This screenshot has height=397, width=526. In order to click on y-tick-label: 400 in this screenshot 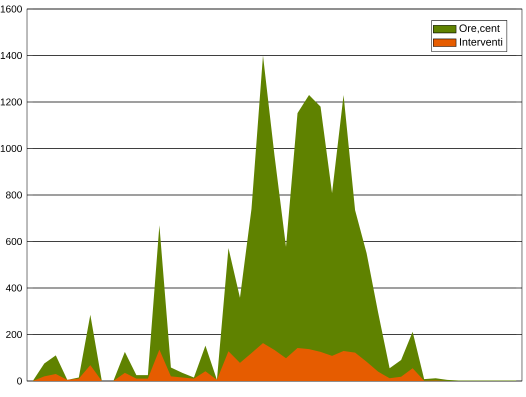, I will do `click(14, 288)`.